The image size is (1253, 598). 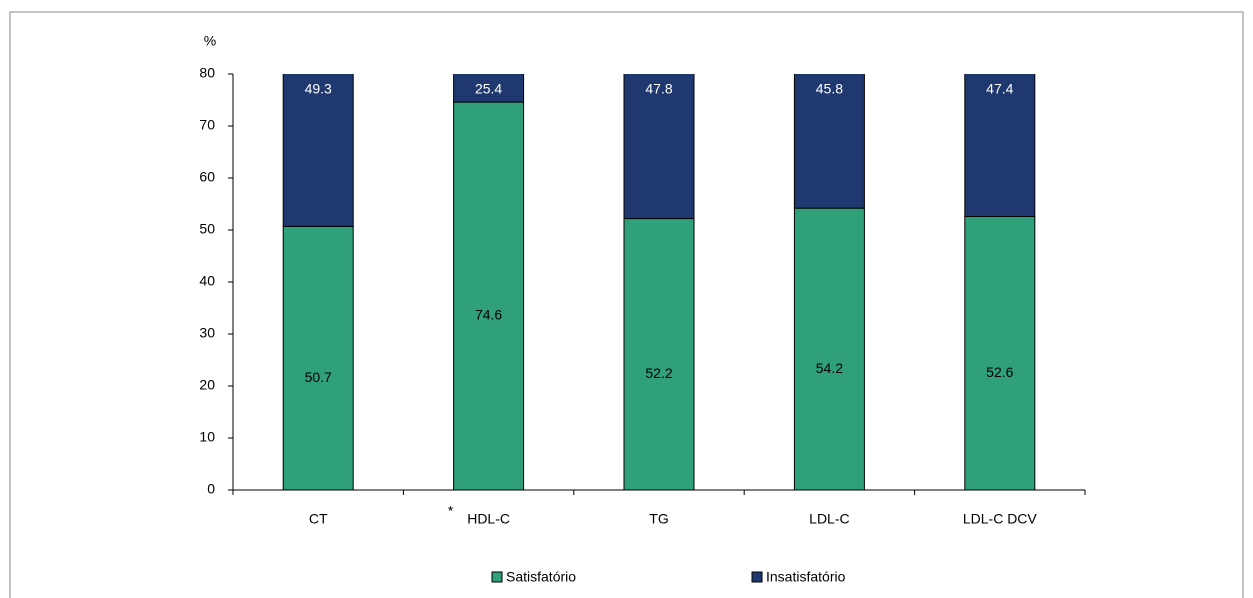 What do you see at coordinates (207, 281) in the screenshot?
I see `y-tick-label: 40` at bounding box center [207, 281].